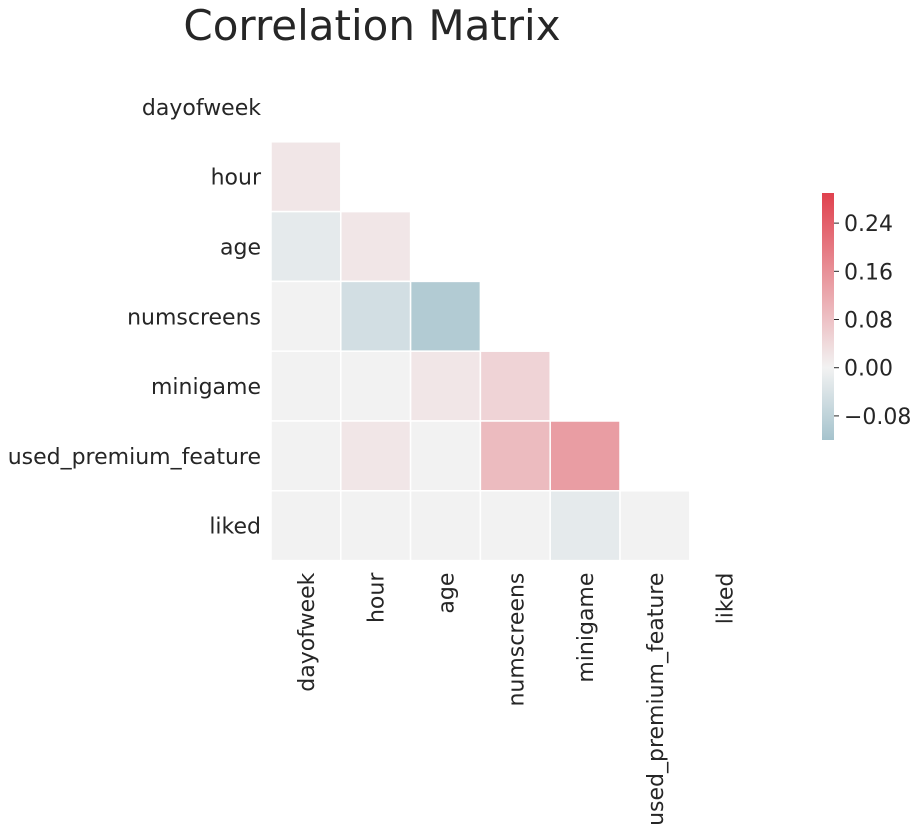 This screenshot has width=918, height=832. Describe the element at coordinates (235, 527) in the screenshot. I see `y-tick-label: liked` at that location.